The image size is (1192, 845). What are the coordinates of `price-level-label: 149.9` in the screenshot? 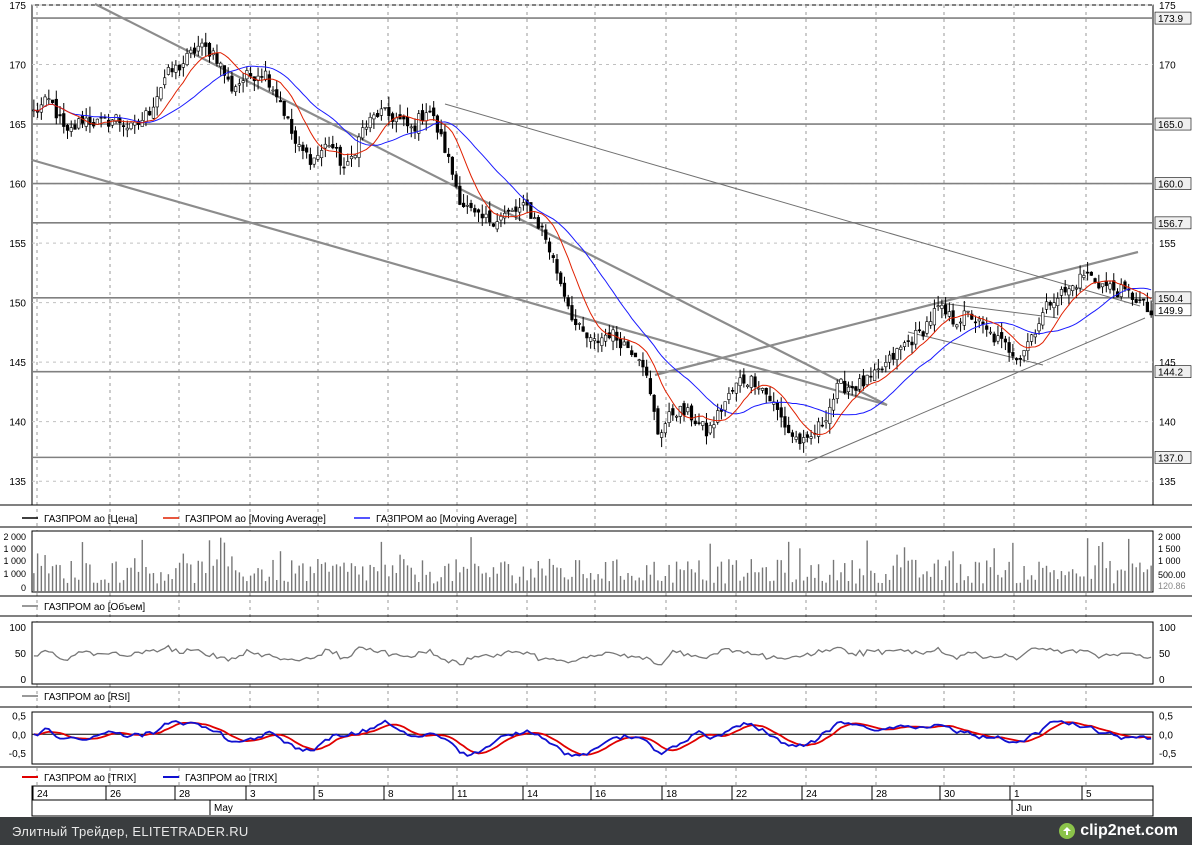 It's located at (1170, 311).